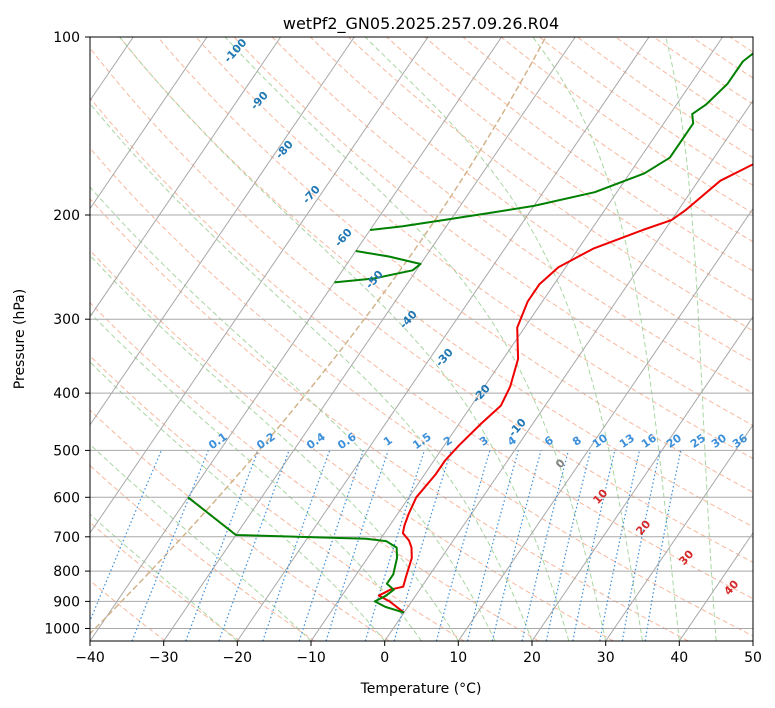 The height and width of the screenshot is (708, 775). Describe the element at coordinates (66, 451) in the screenshot. I see `y-tick-label: 500` at that location.